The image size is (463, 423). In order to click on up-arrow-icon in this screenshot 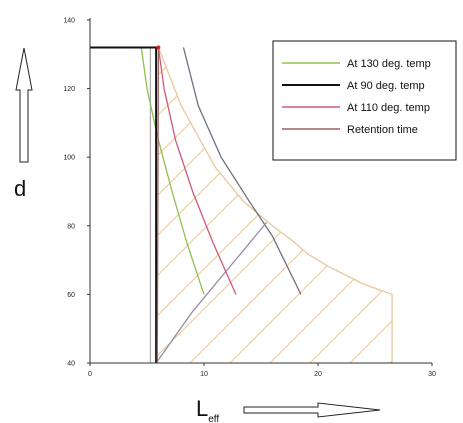, I will do `click(24, 105)`.